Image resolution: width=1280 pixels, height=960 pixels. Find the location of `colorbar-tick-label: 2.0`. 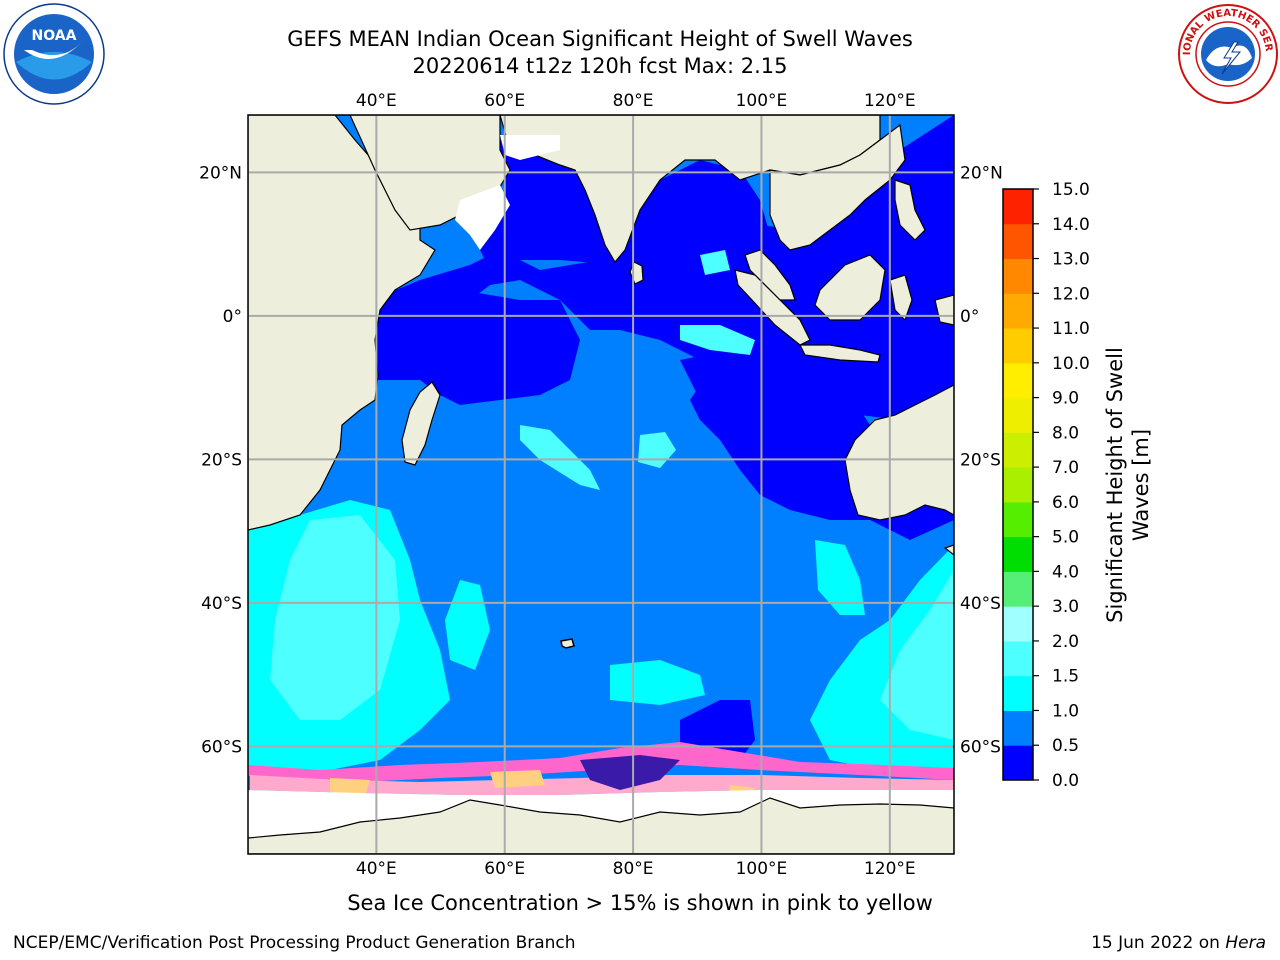

colorbar-tick-label: 2.0 is located at coordinates (1065, 642).